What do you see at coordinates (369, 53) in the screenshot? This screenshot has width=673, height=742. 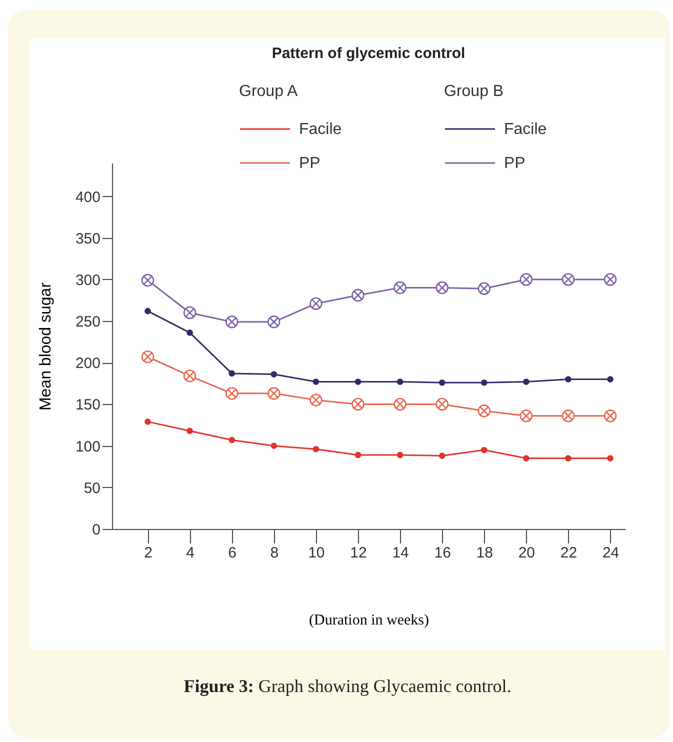 I see `chart-title: Pattern of glycemic control` at bounding box center [369, 53].